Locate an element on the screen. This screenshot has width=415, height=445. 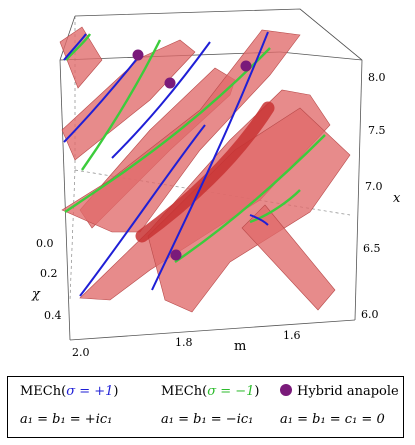
anapole-points is located at coordinates (192, 155).